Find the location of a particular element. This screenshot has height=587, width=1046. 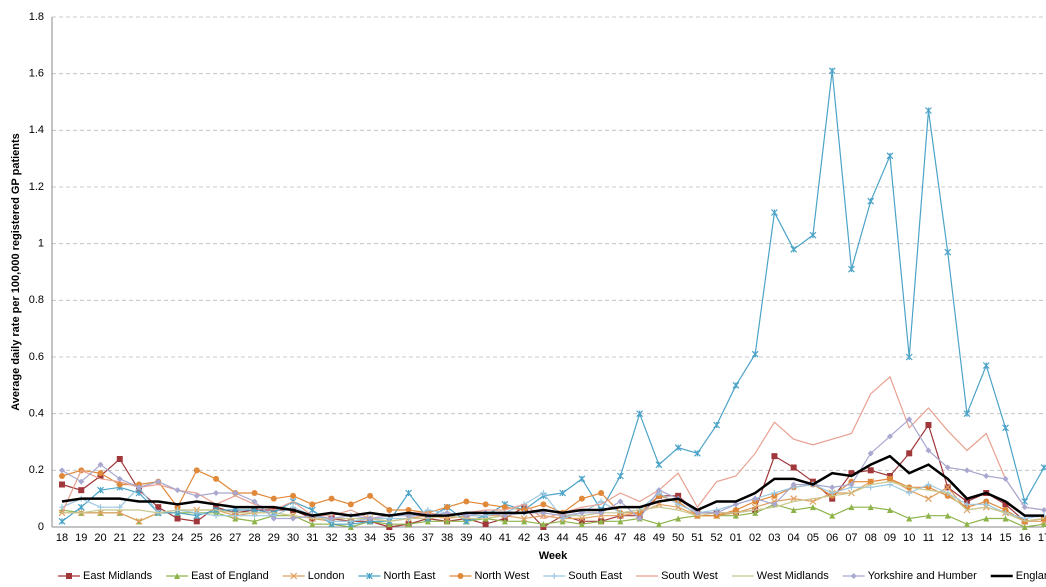

x-tick-label: 39 is located at coordinates (466, 538).